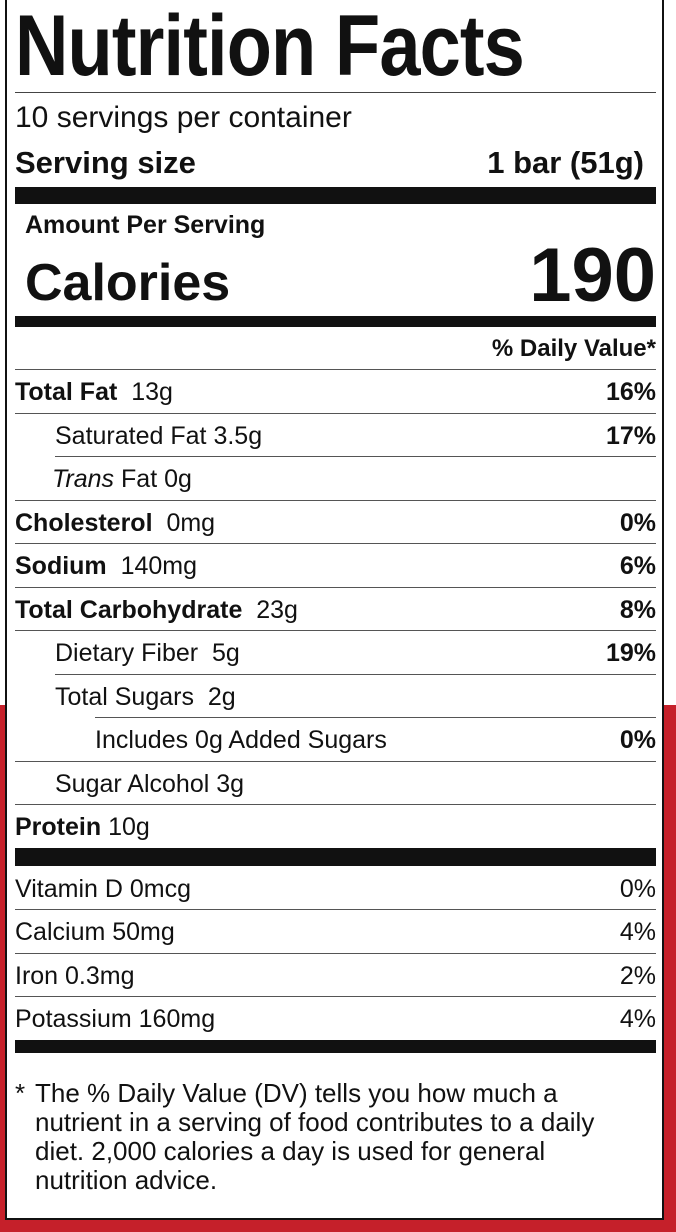  I want to click on serving-size-label: Serving size, so click(105, 162).